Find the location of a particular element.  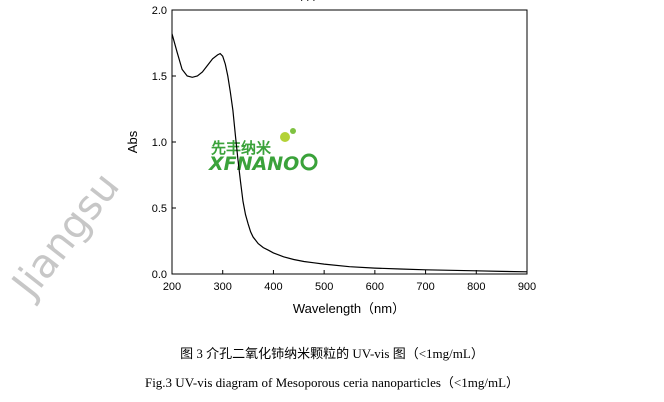

y-tick-label: 0.0 is located at coordinates (159, 275).